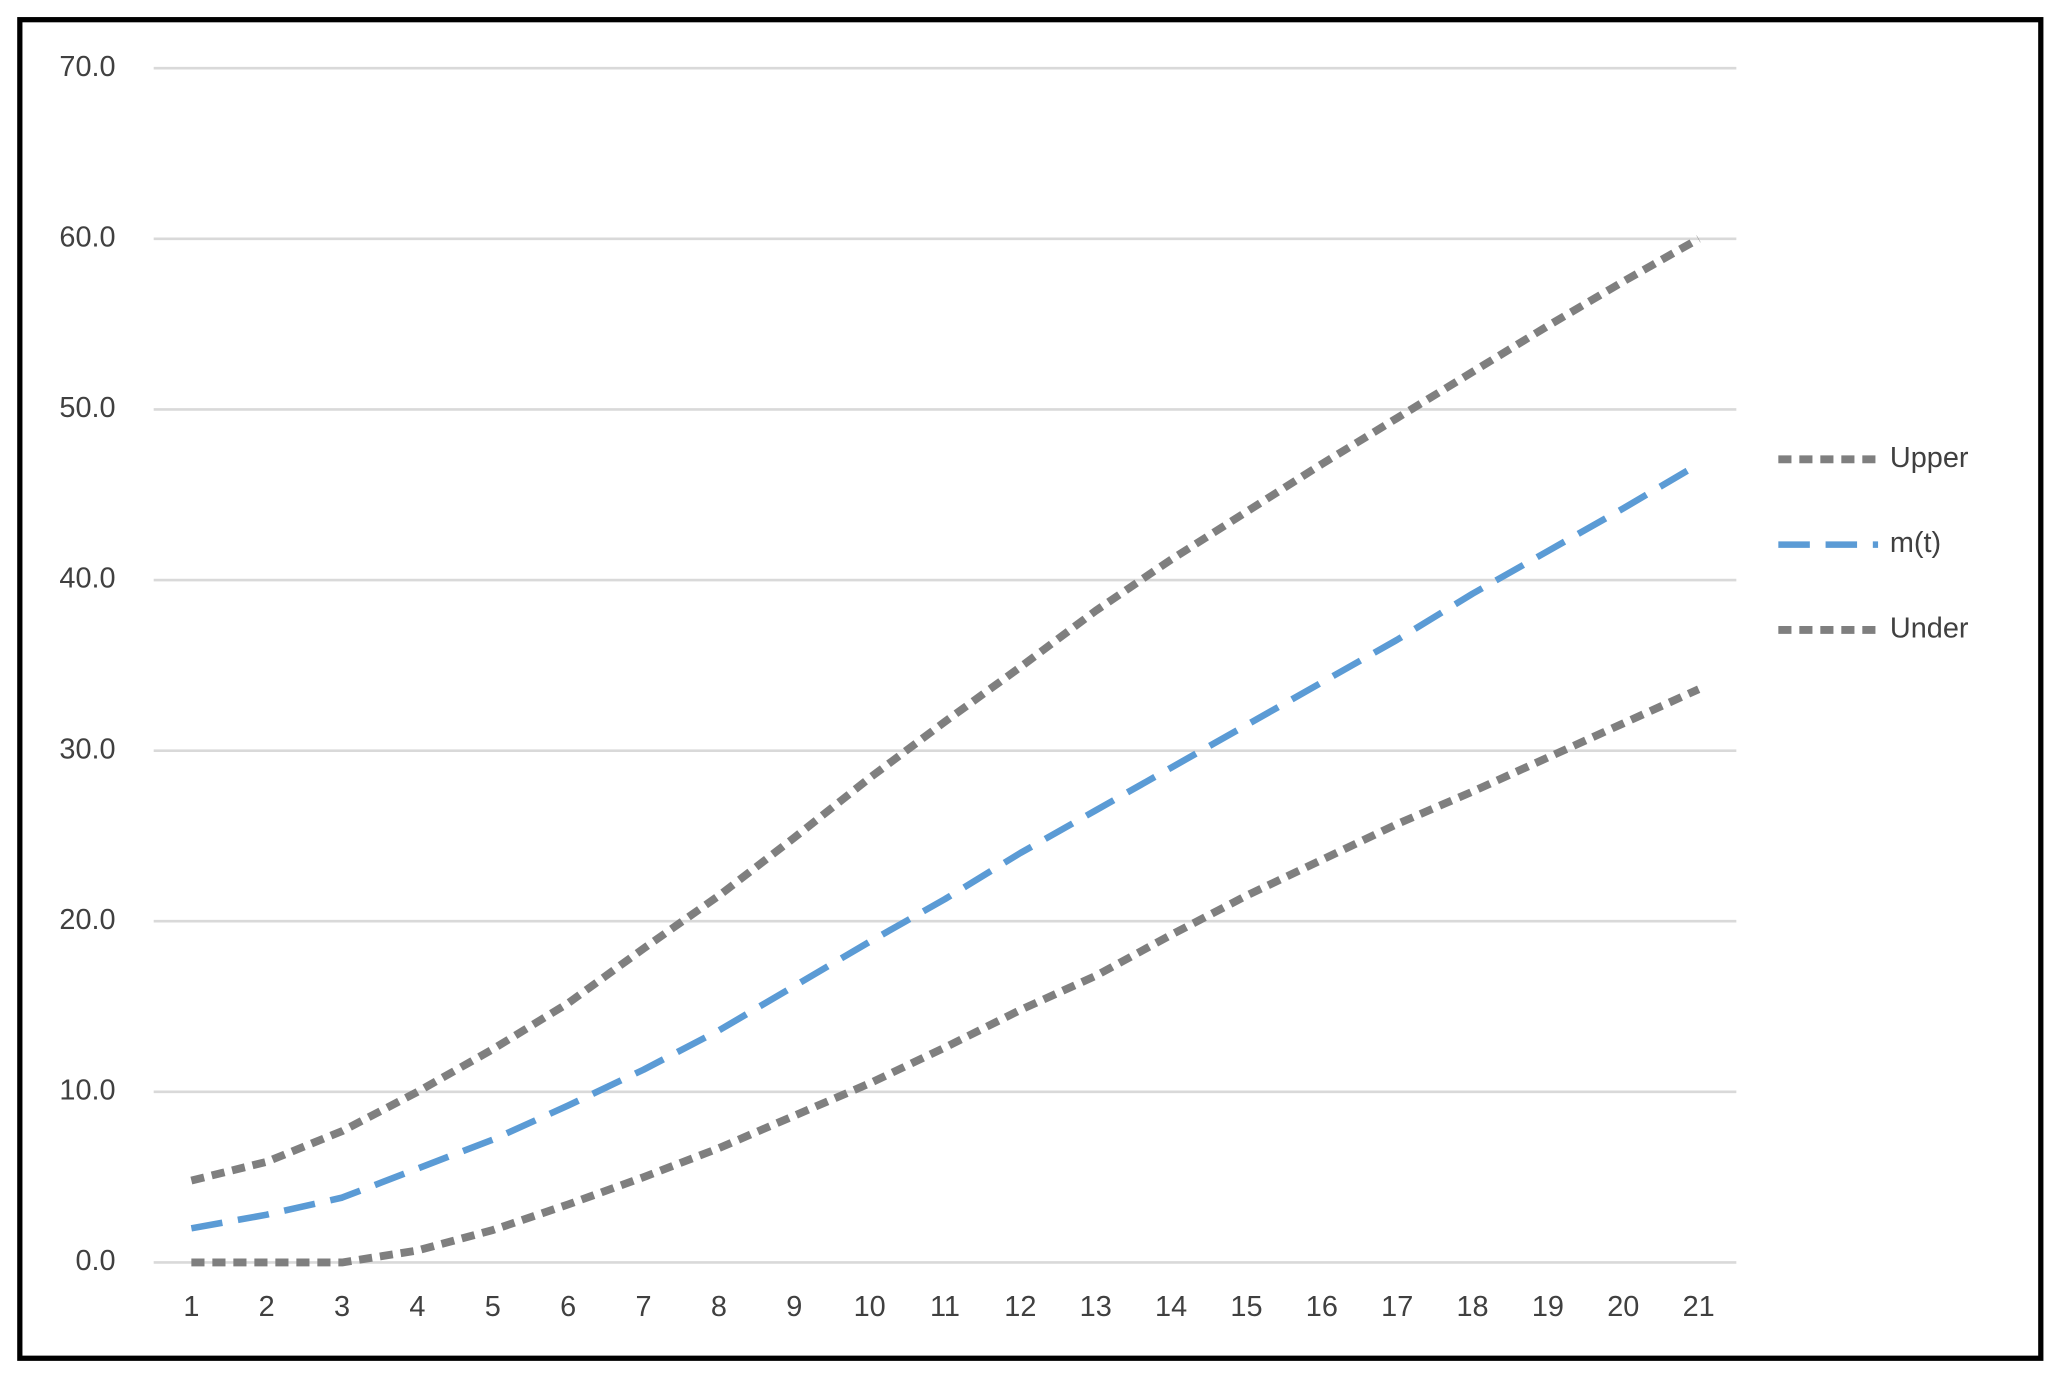 The height and width of the screenshot is (1374, 2058). What do you see at coordinates (87, 237) in the screenshot?
I see `y-tick-label: 60.0` at bounding box center [87, 237].